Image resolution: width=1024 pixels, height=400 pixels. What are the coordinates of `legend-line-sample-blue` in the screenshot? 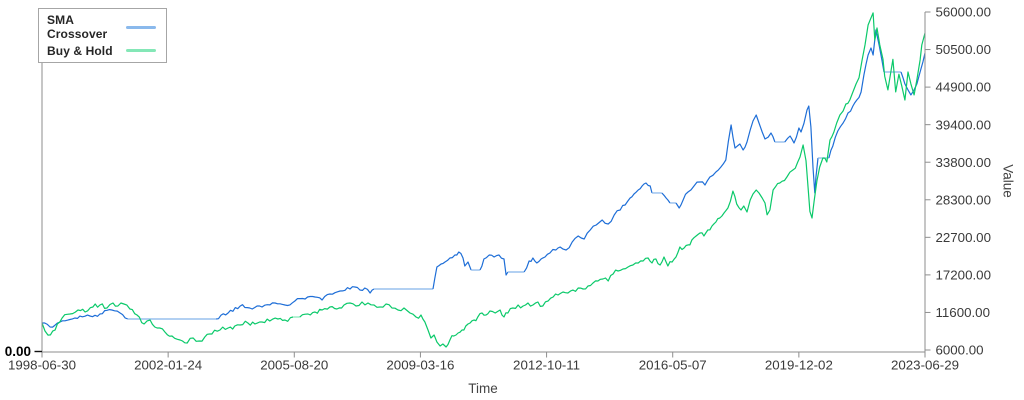 It's located at (141, 27).